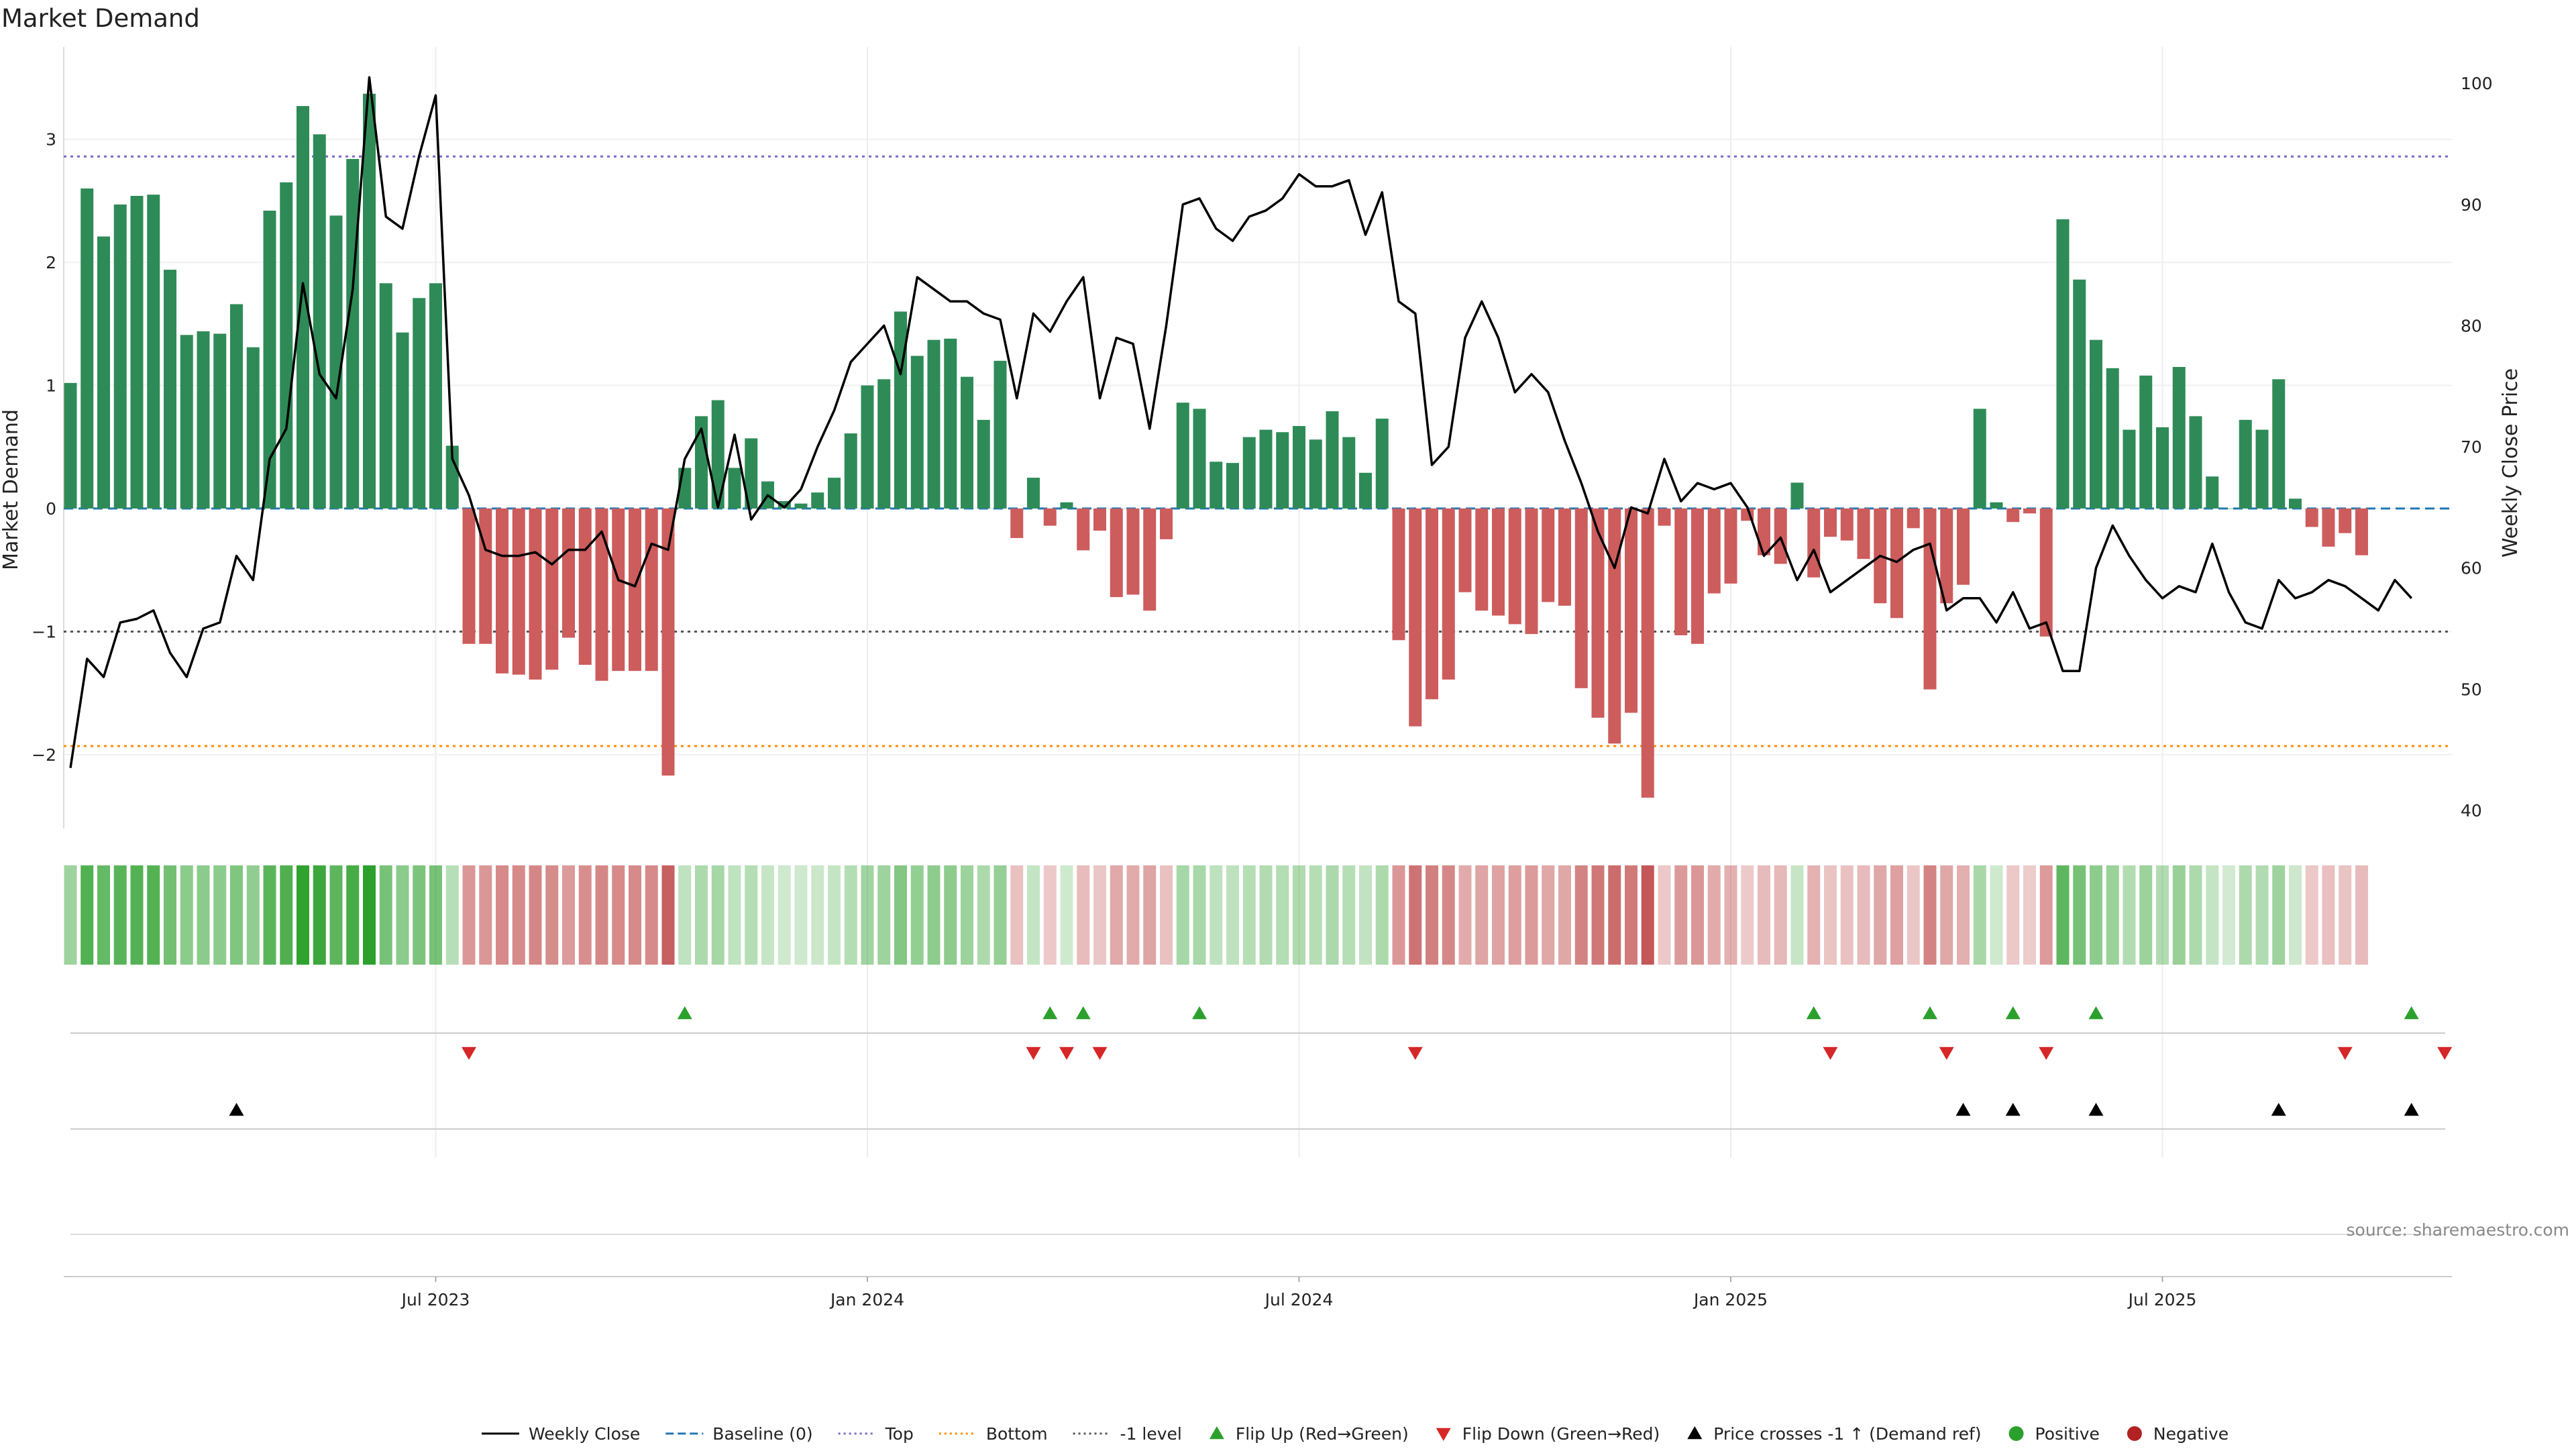 Image resolution: width=2576 pixels, height=1449 pixels. Describe the element at coordinates (2471, 810) in the screenshot. I see `y2-tick-label: 40` at that location.